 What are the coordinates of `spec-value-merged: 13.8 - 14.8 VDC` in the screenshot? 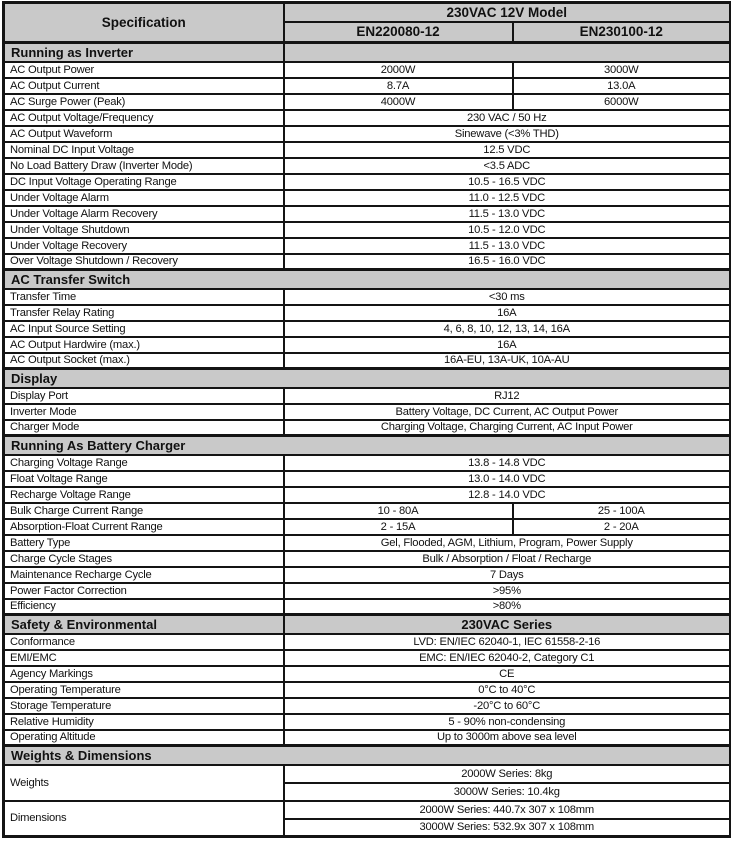 It's located at (506, 462).